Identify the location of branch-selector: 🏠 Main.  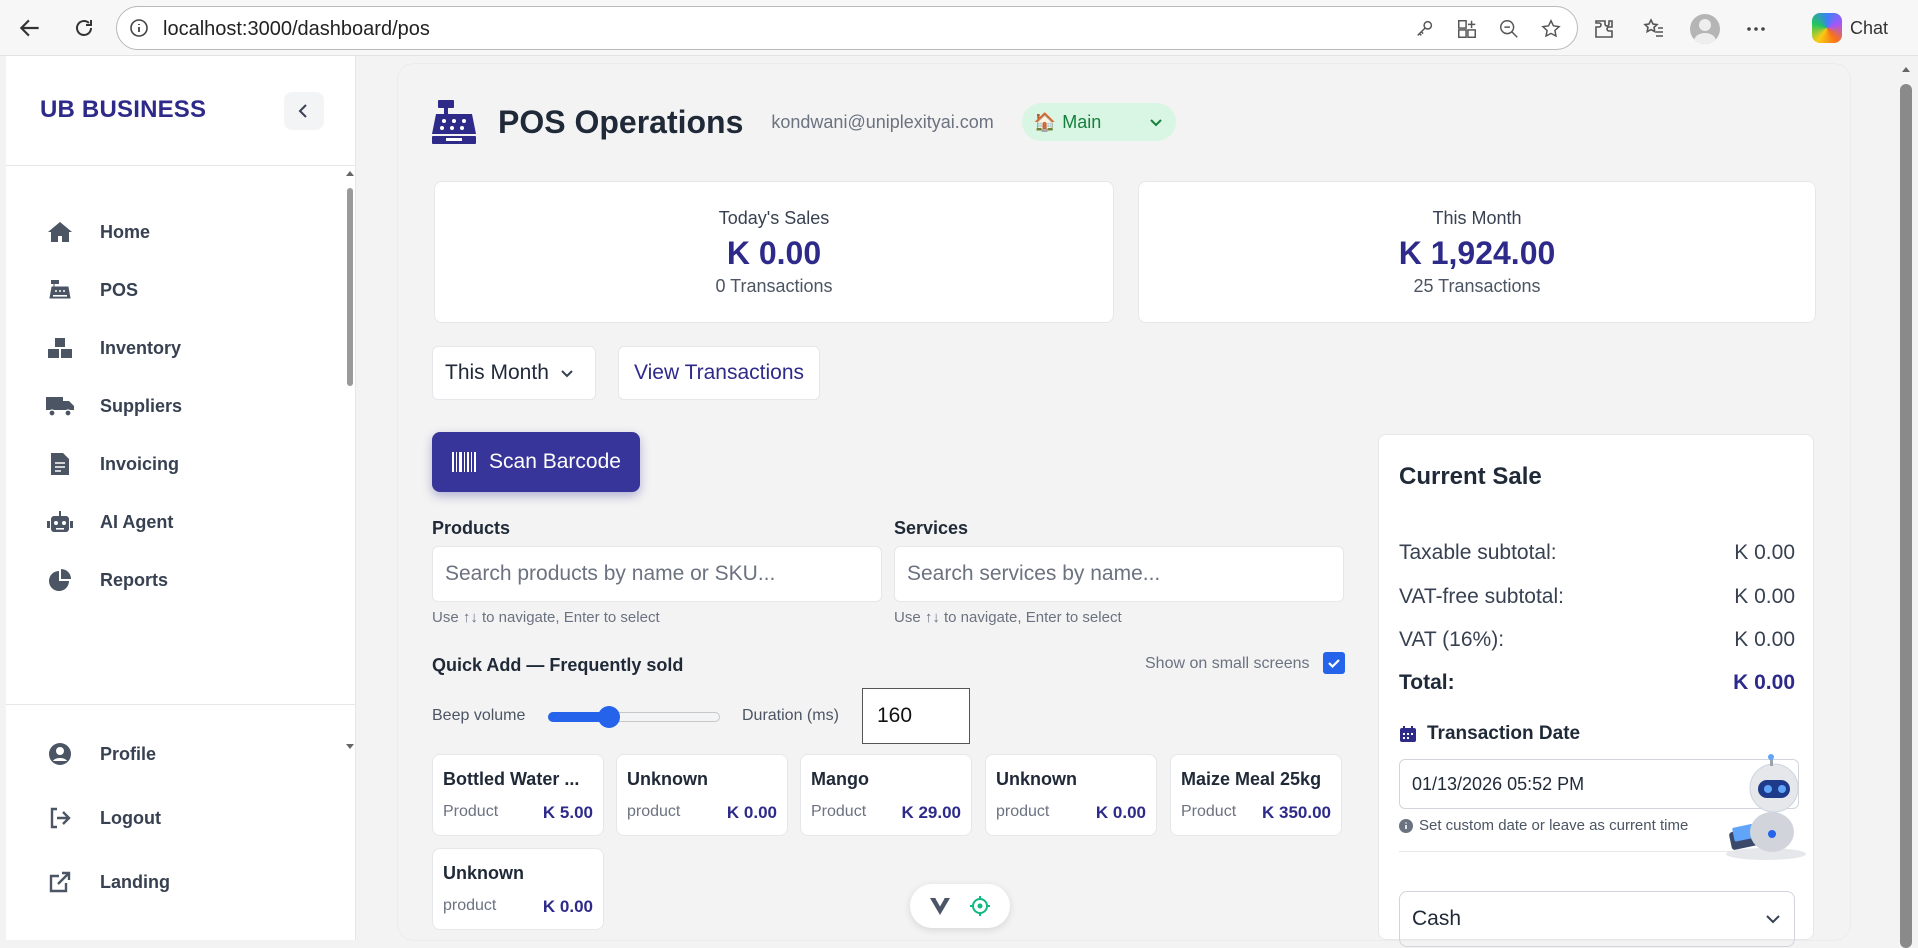
(1098, 122).